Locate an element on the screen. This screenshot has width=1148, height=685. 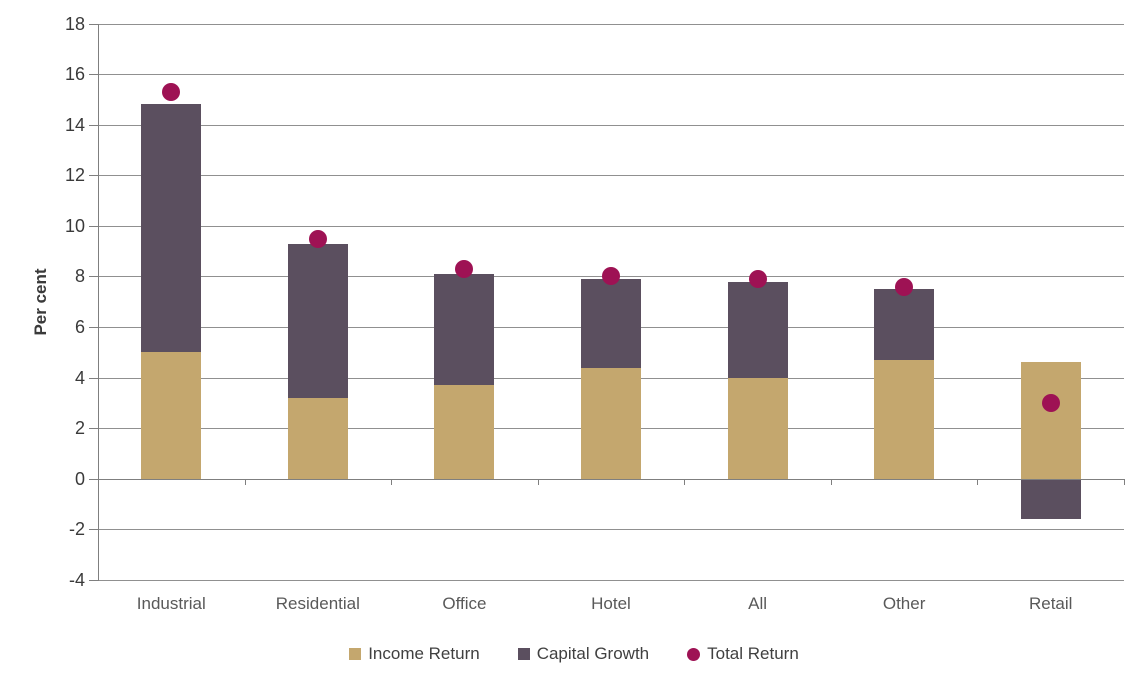
legend: Income Return Capital Growth Total Return is located at coordinates (574, 654).